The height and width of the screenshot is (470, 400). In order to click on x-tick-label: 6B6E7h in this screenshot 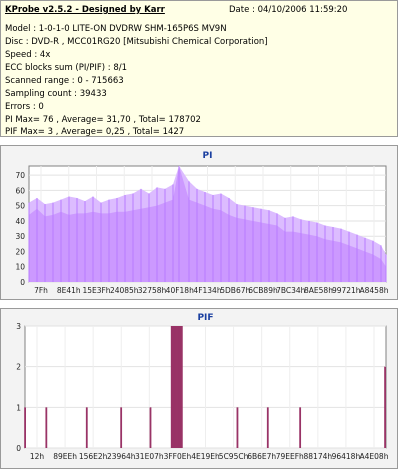, I will do `click(261, 456)`.